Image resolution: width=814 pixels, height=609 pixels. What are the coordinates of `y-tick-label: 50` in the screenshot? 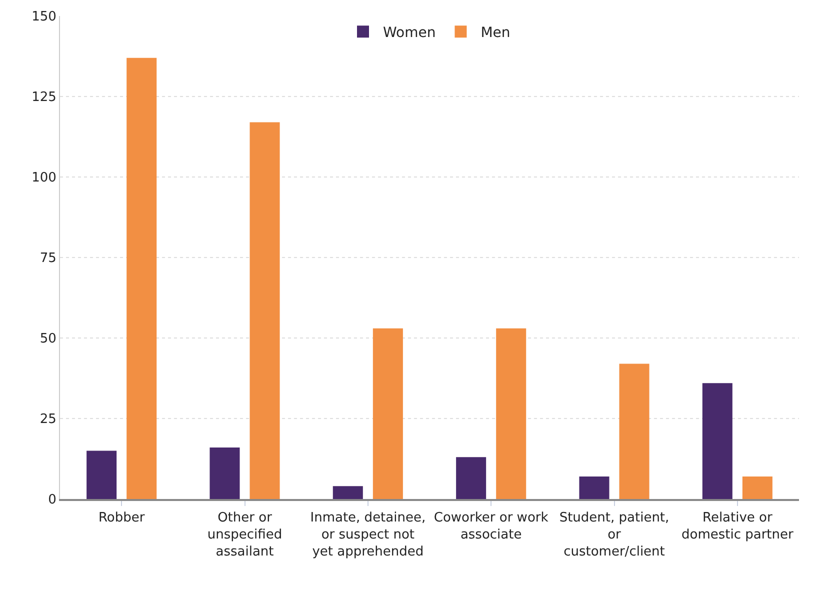 It's located at (48, 339).